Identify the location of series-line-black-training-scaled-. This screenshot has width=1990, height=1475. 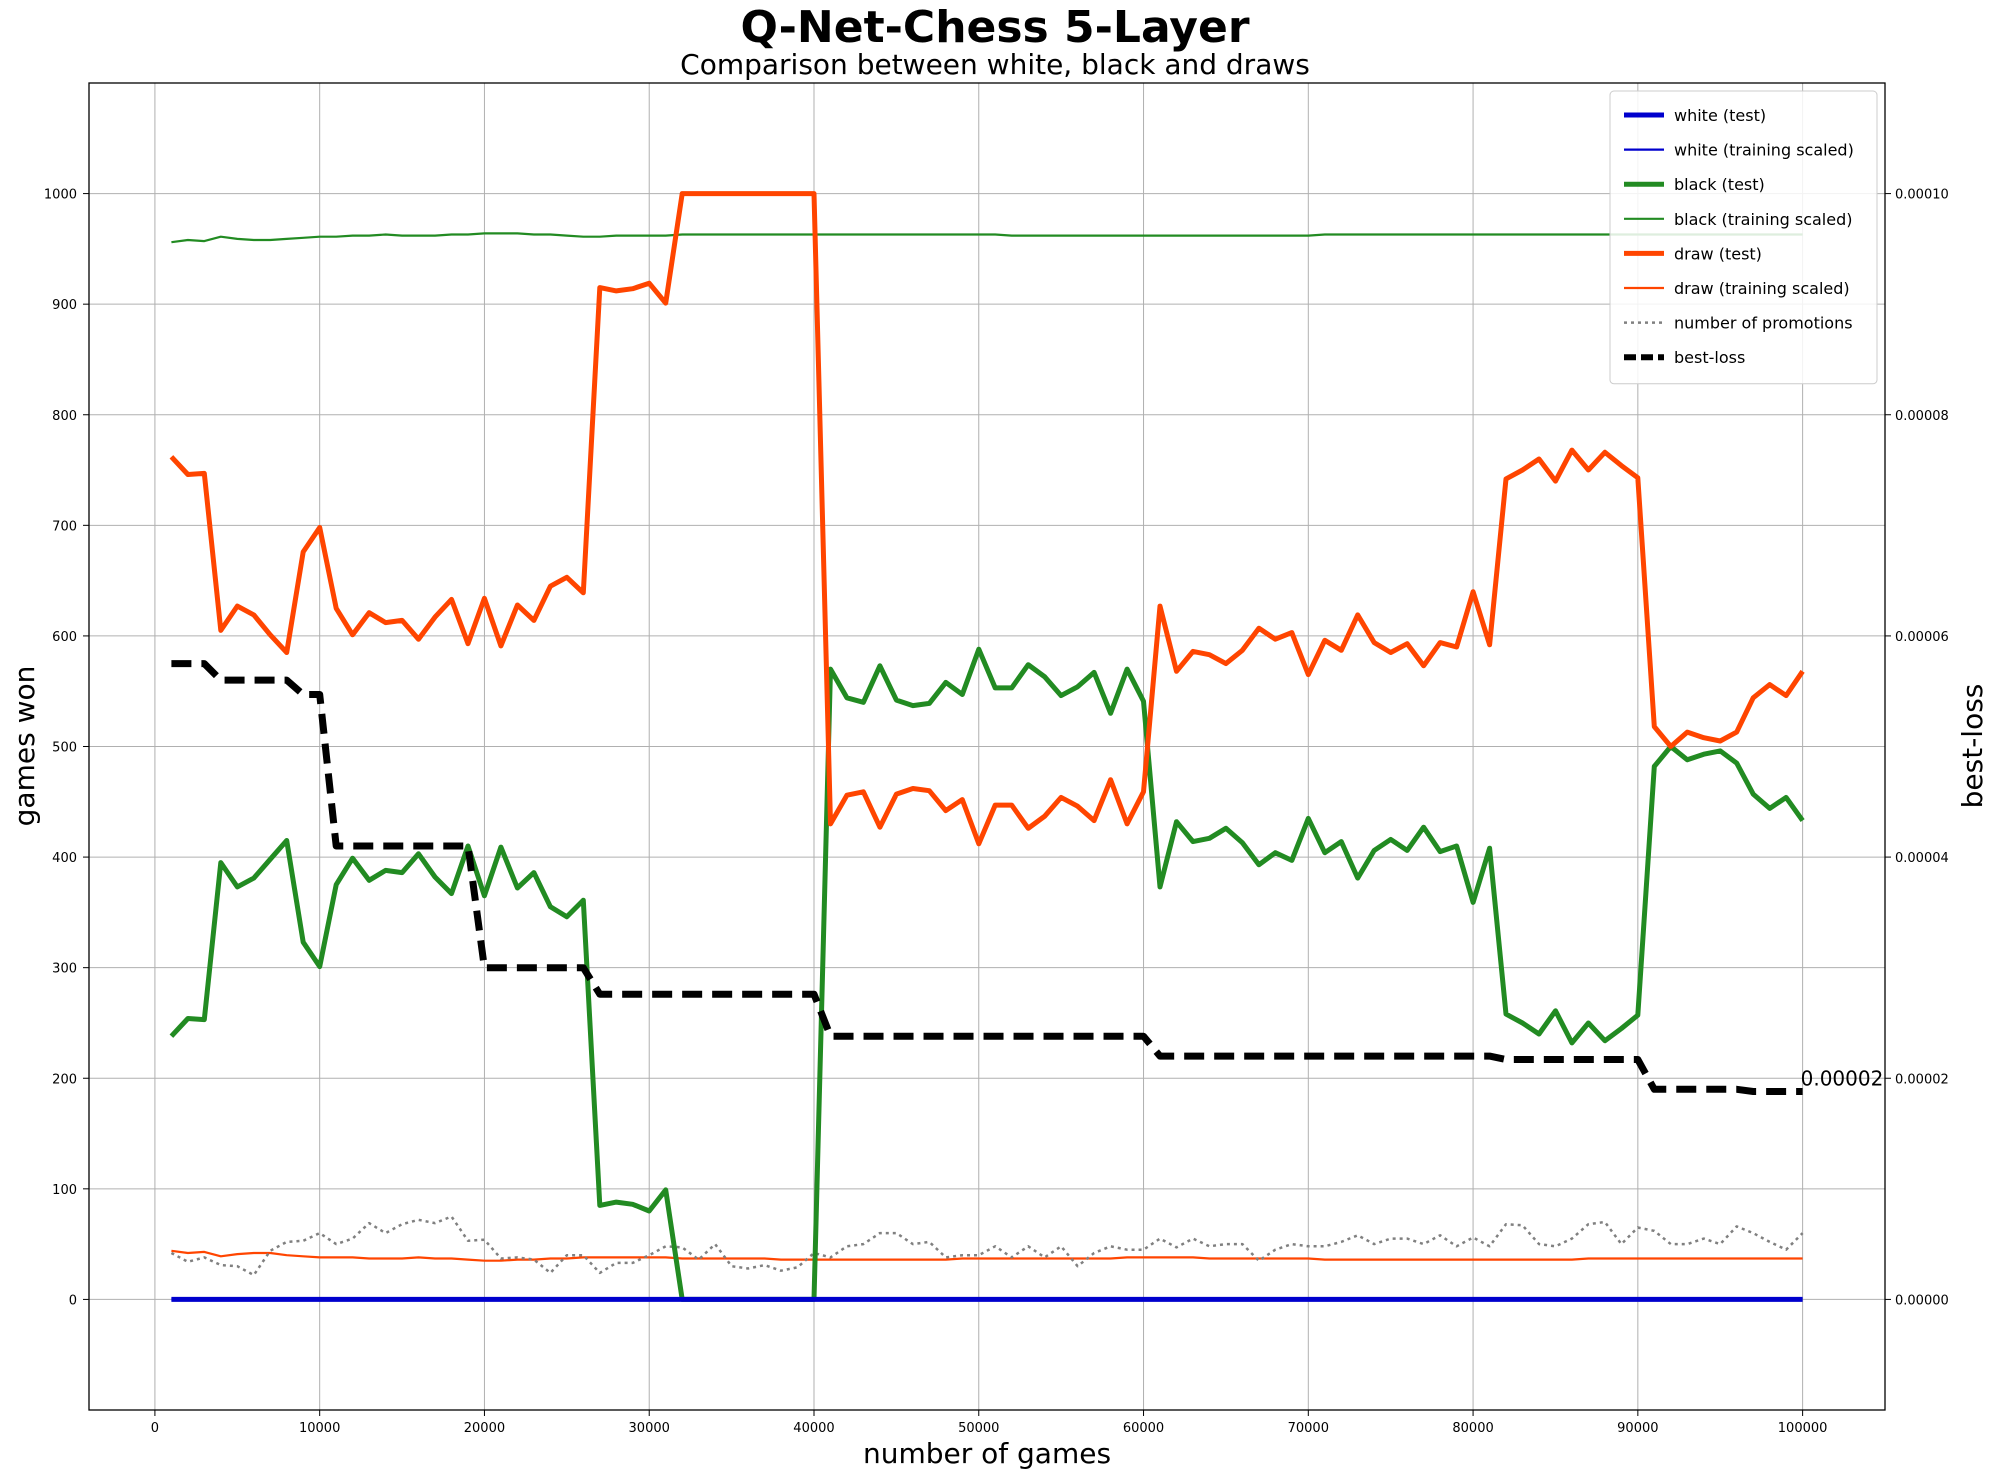
(987, 238).